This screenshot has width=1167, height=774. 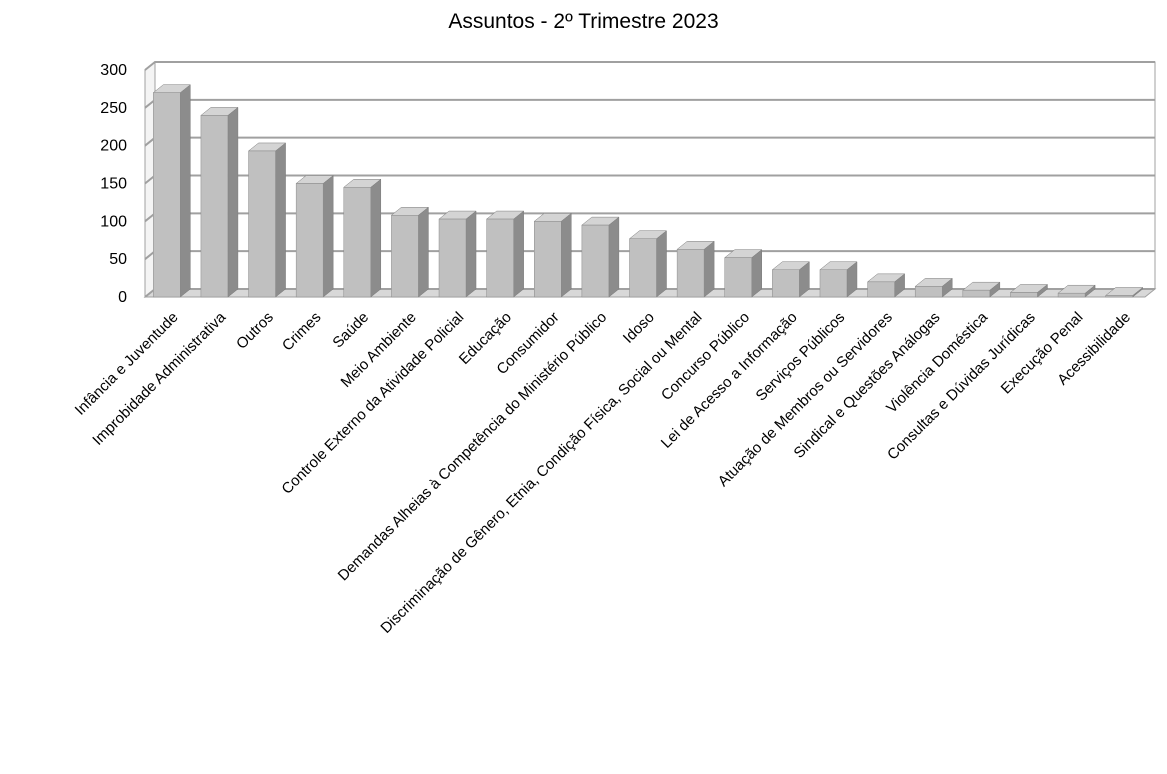 What do you see at coordinates (113, 184) in the screenshot?
I see `y-tick-label: 150` at bounding box center [113, 184].